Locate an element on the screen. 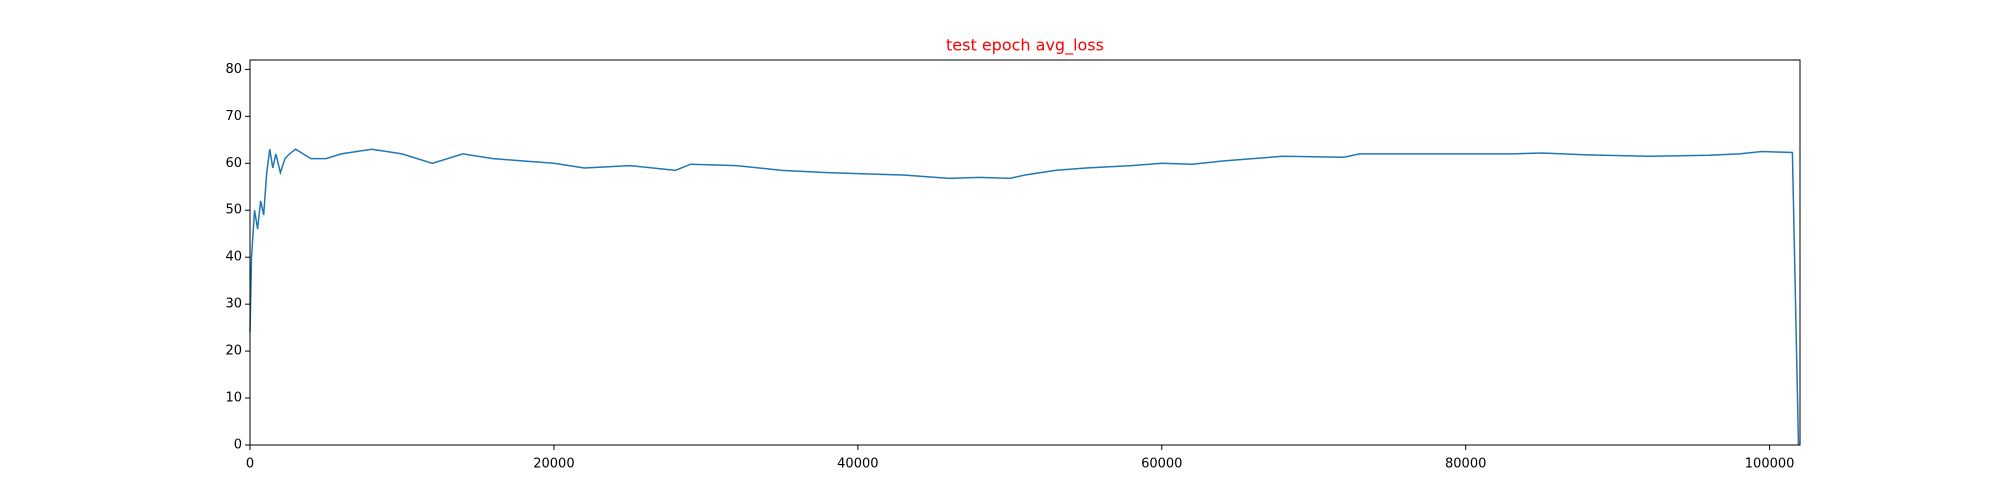 This screenshot has width=2000, height=500. x-tick-label: 80000 is located at coordinates (1465, 464).